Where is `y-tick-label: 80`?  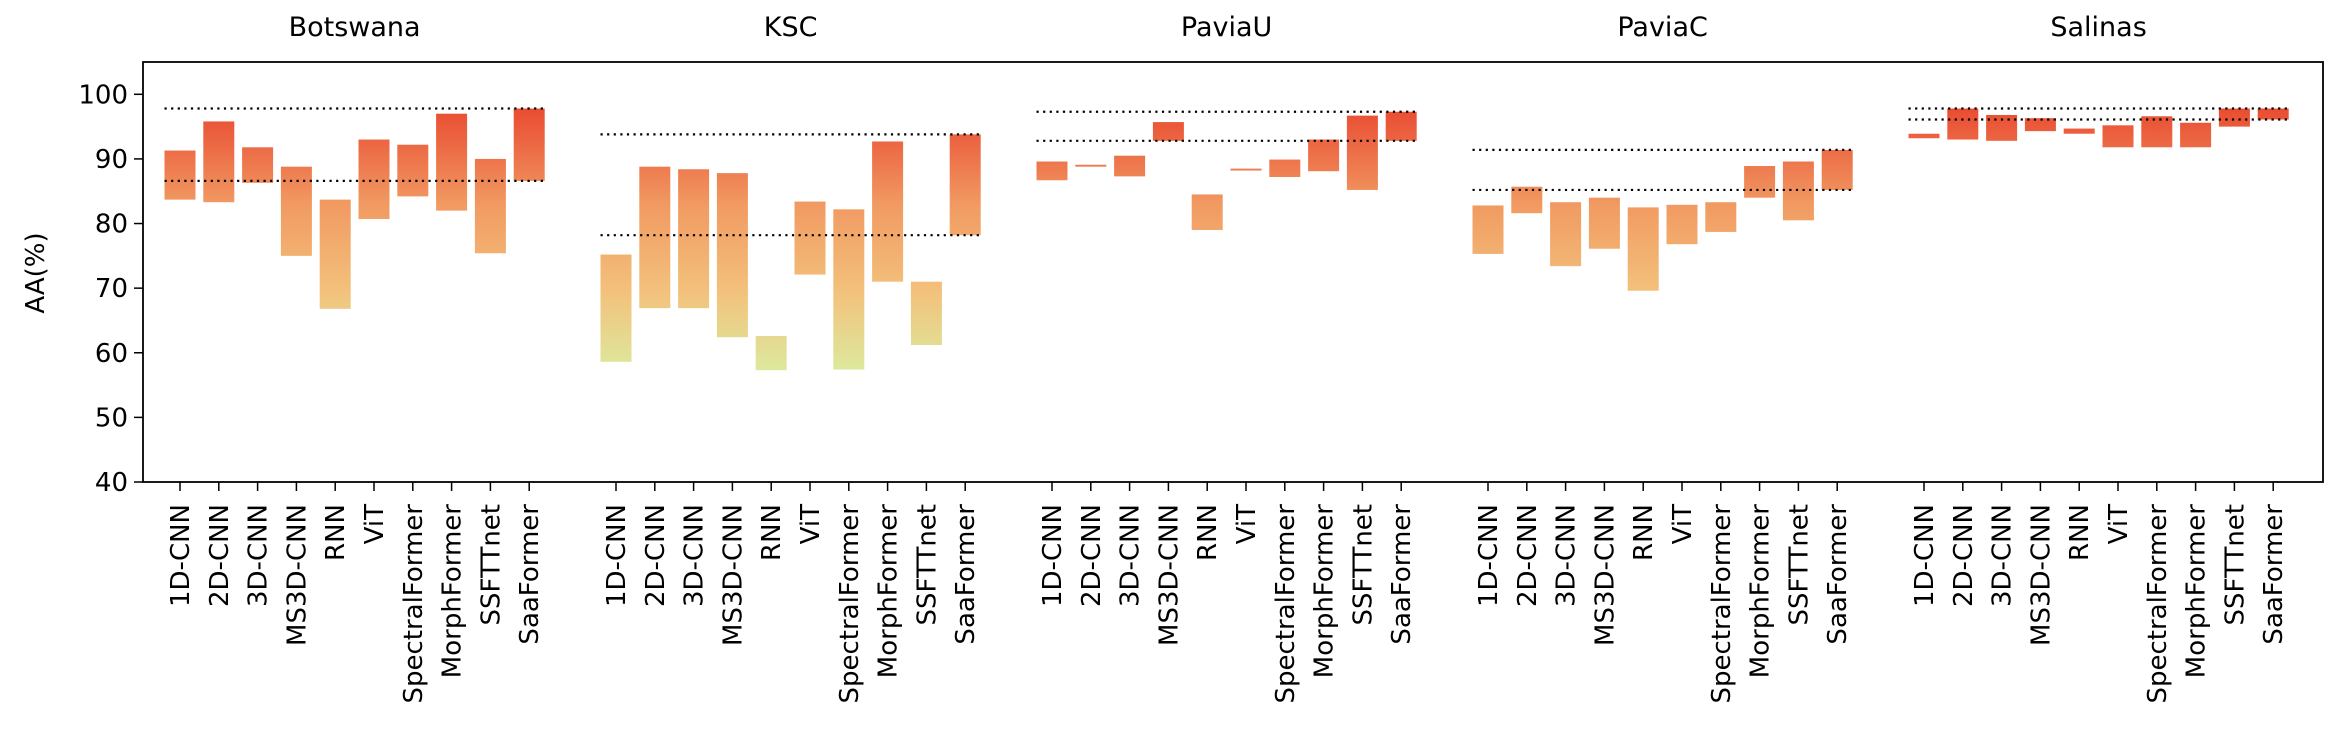
y-tick-label: 80 is located at coordinates (111, 225).